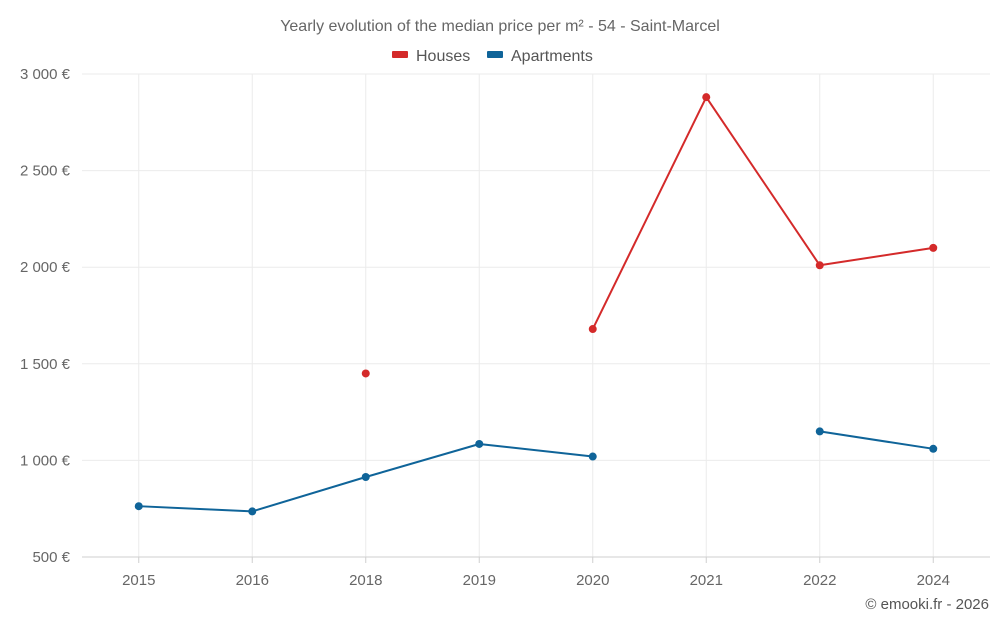 The height and width of the screenshot is (625, 1000). I want to click on x-tick-label: 2022, so click(819, 580).